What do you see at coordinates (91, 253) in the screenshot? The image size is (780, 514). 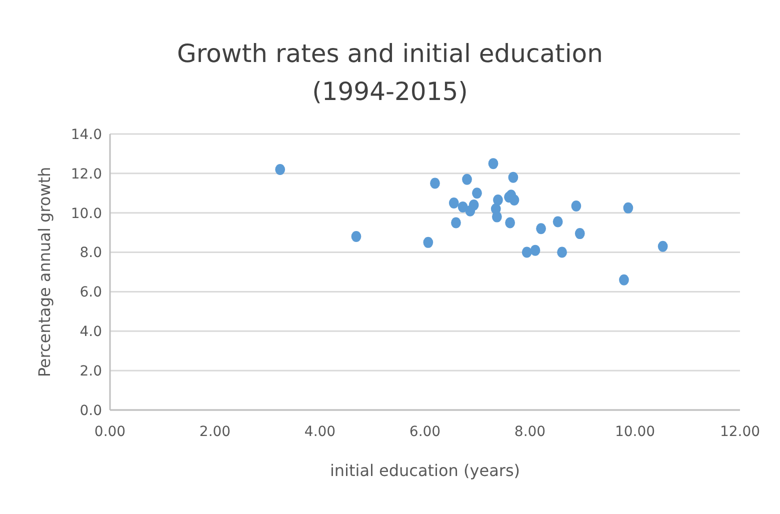 I see `y-tick-label: 8.0` at bounding box center [91, 253].